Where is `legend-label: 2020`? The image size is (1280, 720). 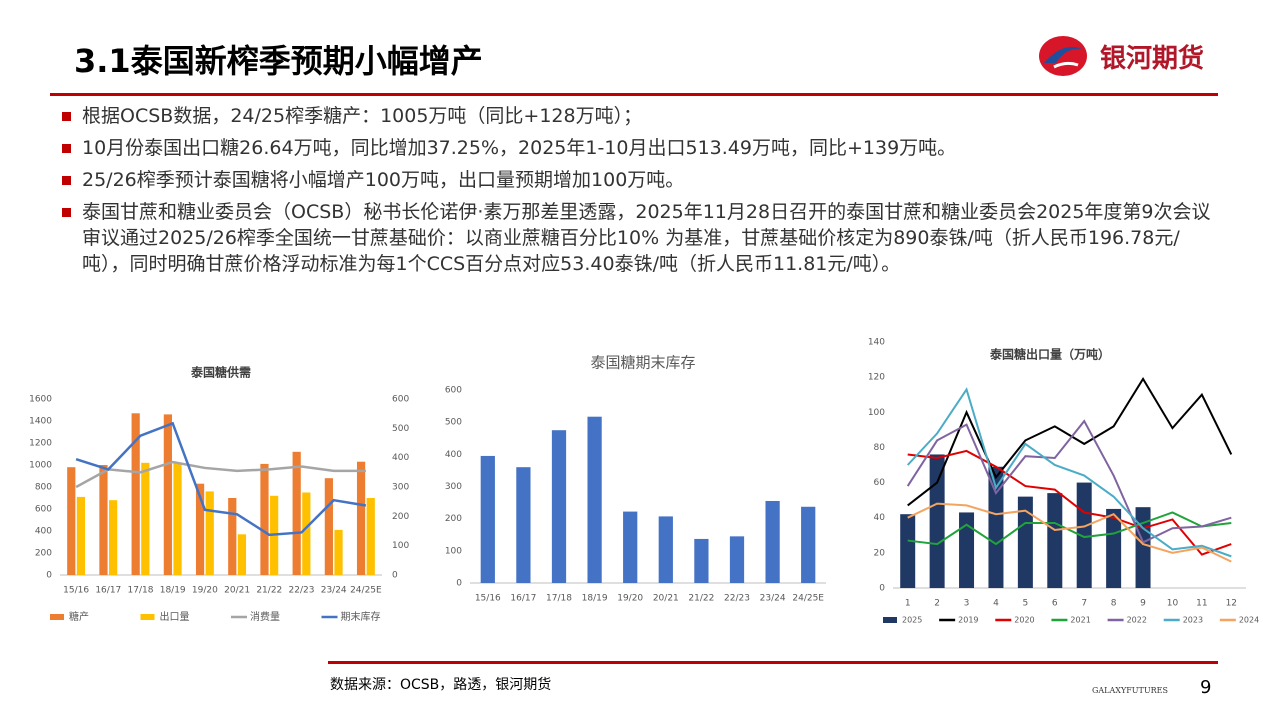
legend-label: 2020 is located at coordinates (1024, 620).